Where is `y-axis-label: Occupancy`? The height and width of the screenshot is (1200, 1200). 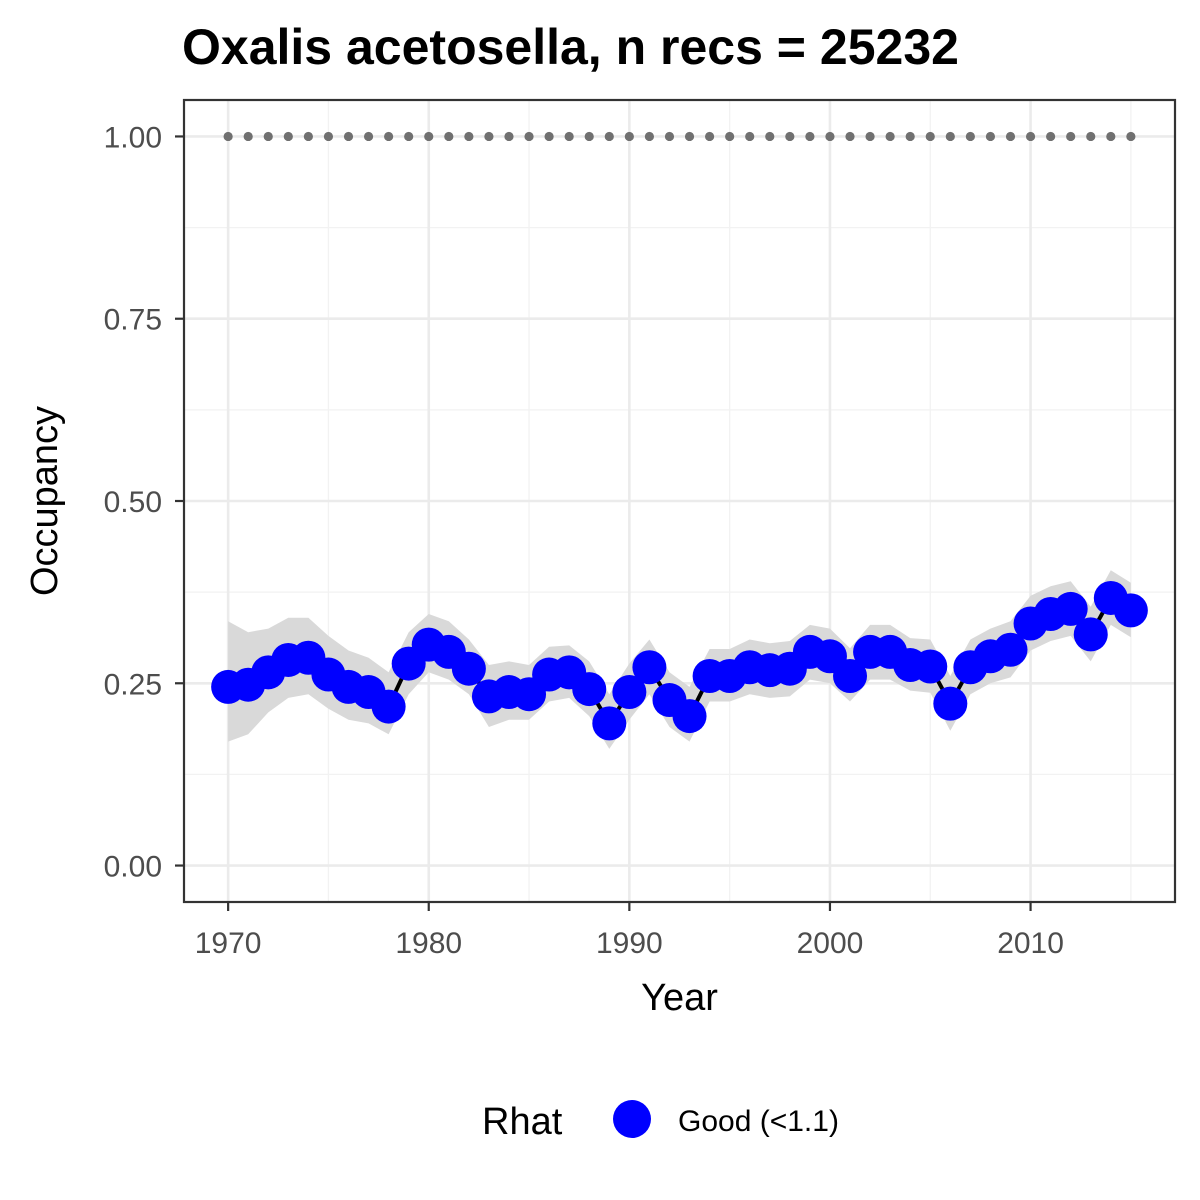 y-axis-label: Occupancy is located at coordinates (45, 501).